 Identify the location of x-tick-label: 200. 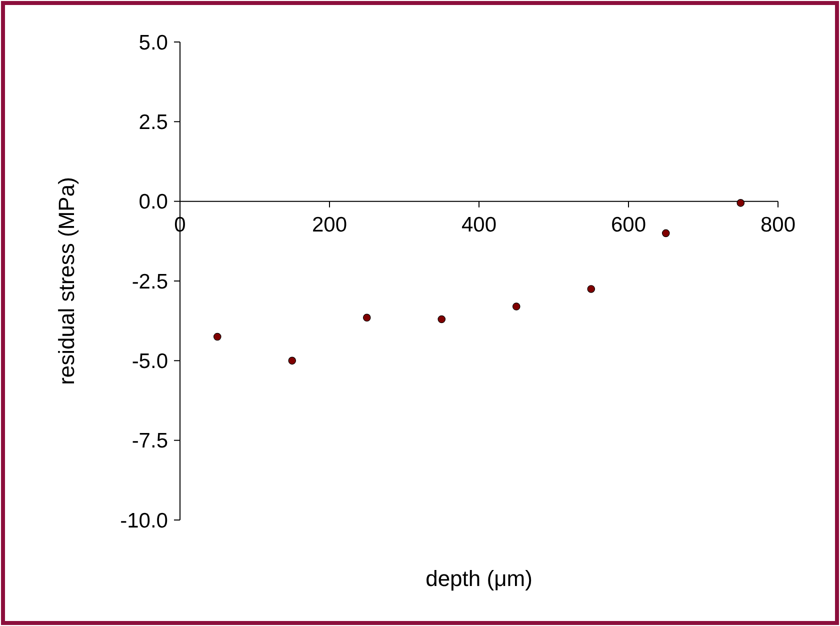
(330, 224).